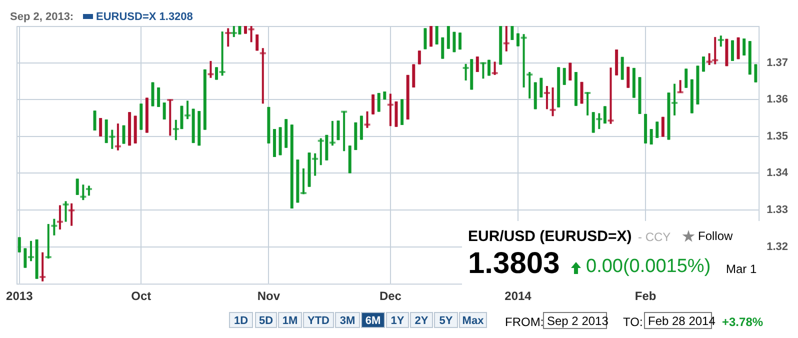 The image size is (798, 338). Describe the element at coordinates (473, 320) in the screenshot. I see `text: Max` at that location.